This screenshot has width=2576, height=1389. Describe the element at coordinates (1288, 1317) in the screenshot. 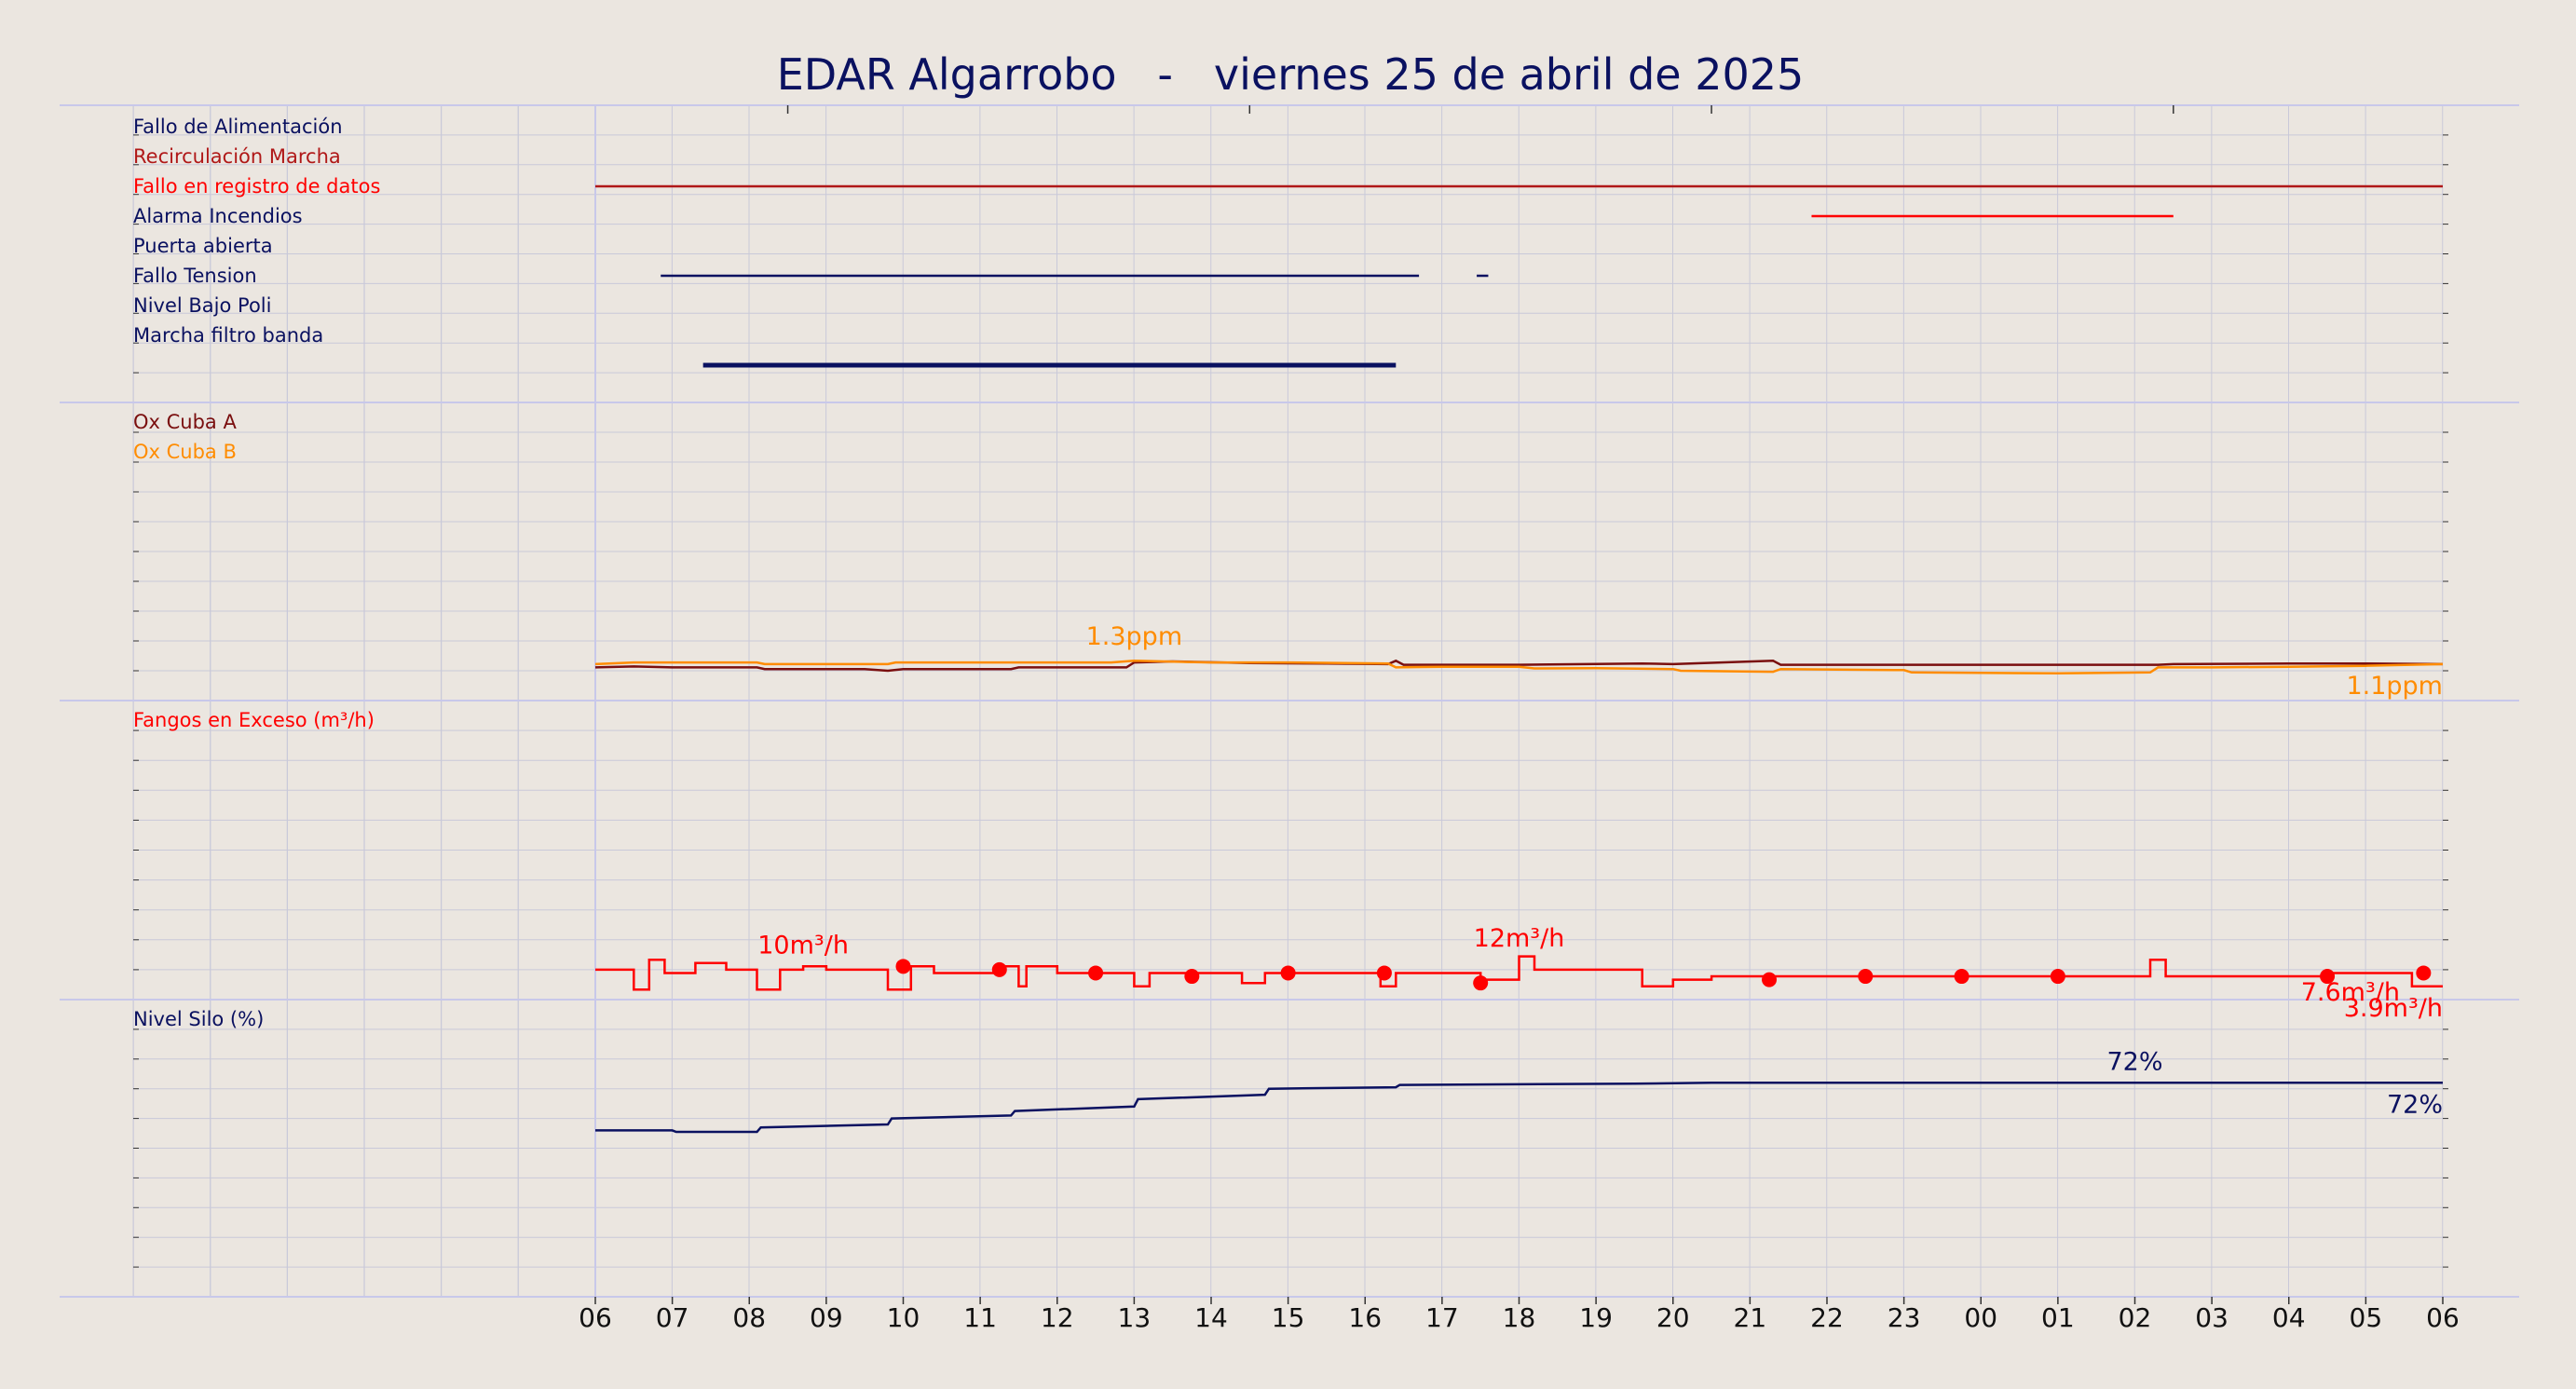

I see `x-tick-label: 15` at that location.